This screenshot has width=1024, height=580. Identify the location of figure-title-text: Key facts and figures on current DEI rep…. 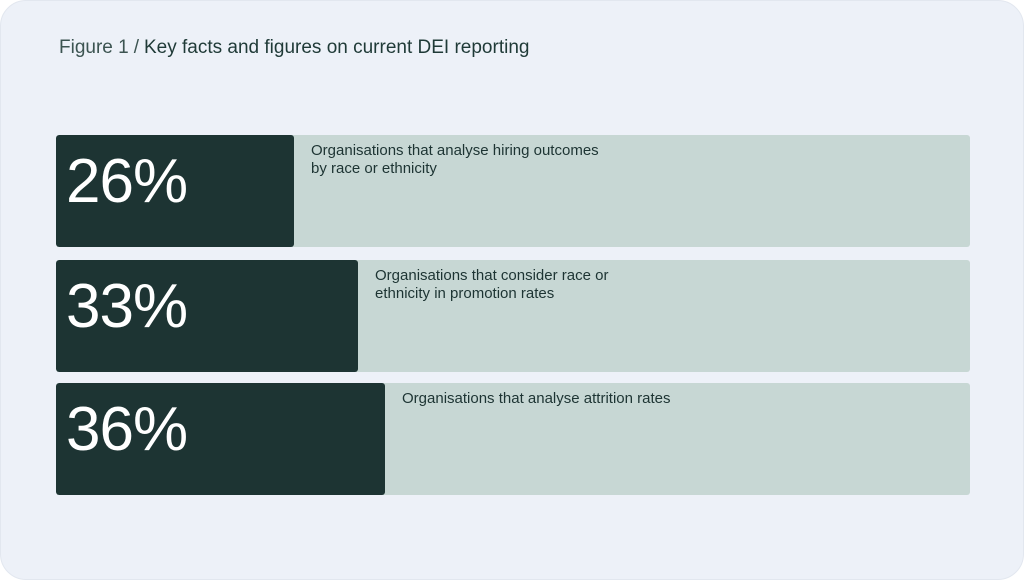
(336, 47).